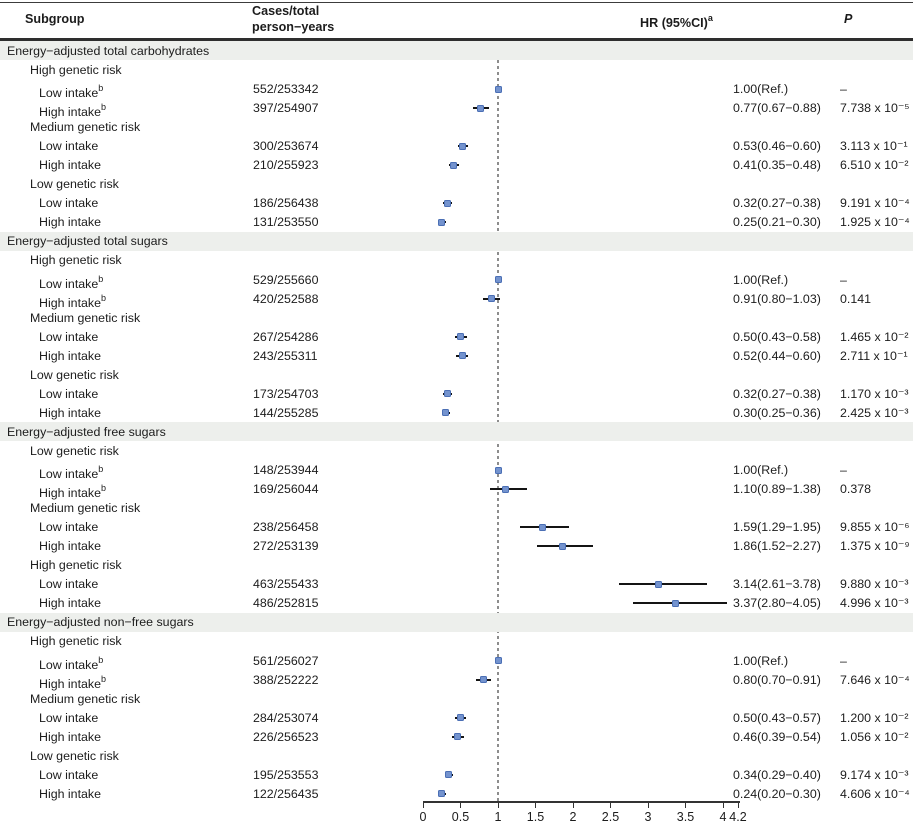 The height and width of the screenshot is (834, 913). Describe the element at coordinates (777, 336) in the screenshot. I see `hr-value: 0.50(0.43−0.58)` at that location.